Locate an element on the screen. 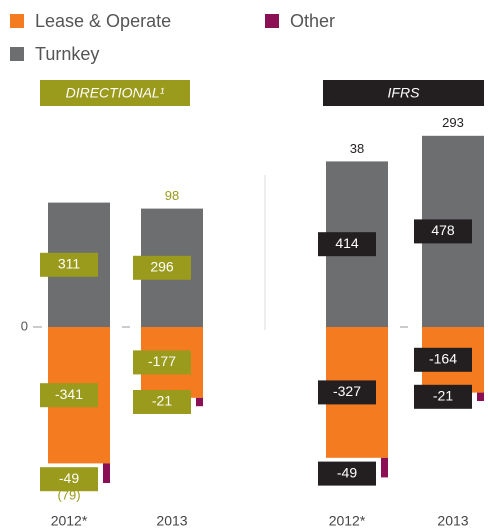 This screenshot has height=531, width=488. data-label: -327 is located at coordinates (347, 391).